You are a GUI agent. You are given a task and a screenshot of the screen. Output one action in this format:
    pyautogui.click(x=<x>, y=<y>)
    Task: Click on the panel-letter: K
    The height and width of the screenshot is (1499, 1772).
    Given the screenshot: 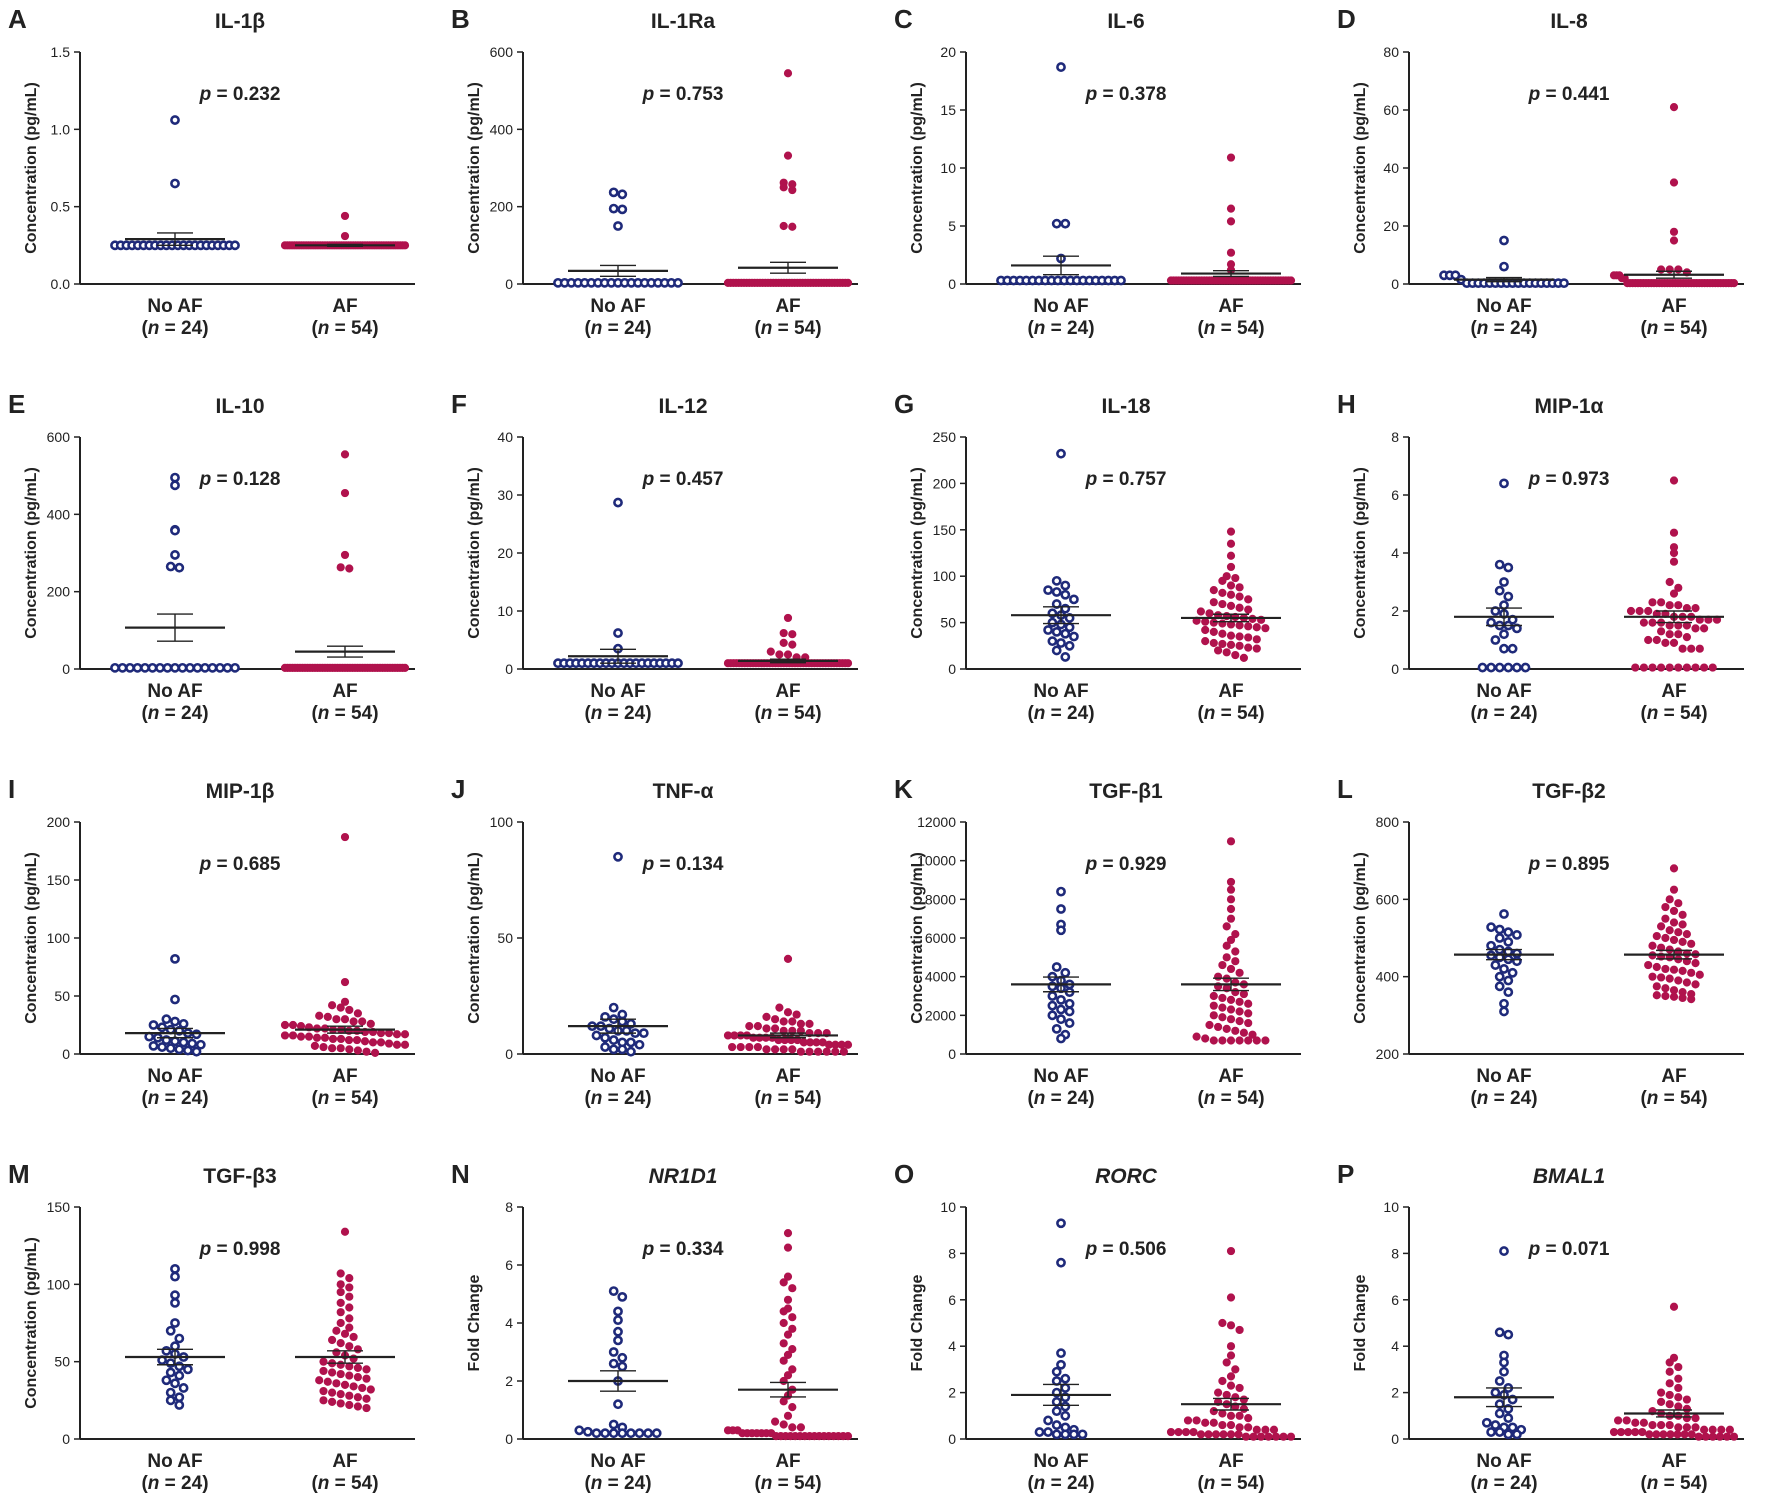 What is the action you would take?
    pyautogui.click(x=903, y=789)
    